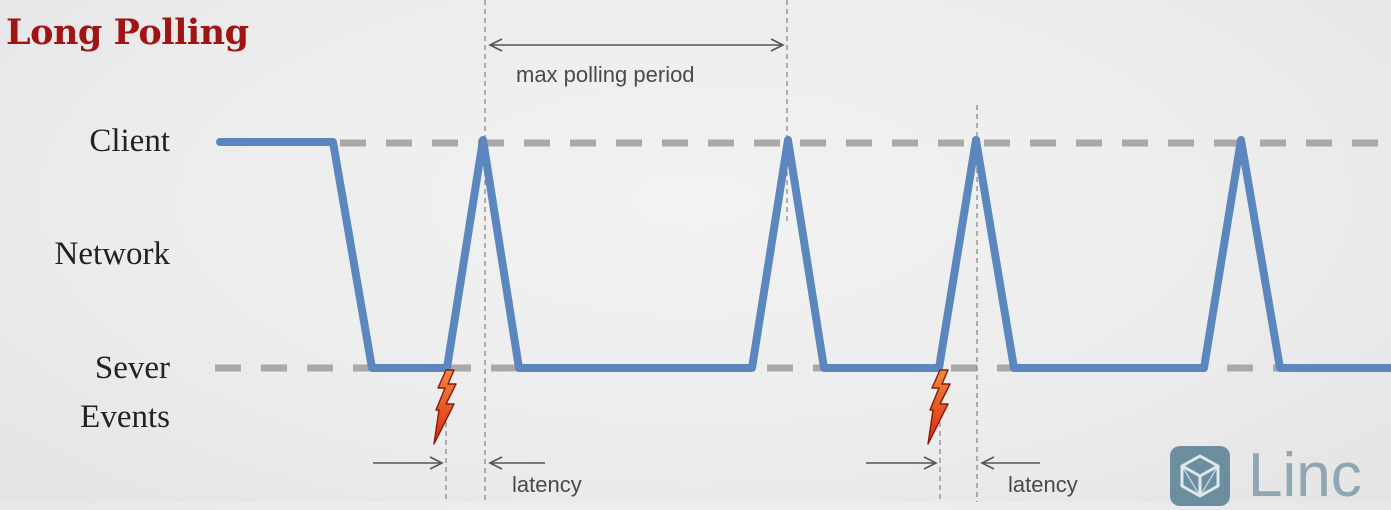  I want to click on latency-arrow-2-in, so click(902, 463).